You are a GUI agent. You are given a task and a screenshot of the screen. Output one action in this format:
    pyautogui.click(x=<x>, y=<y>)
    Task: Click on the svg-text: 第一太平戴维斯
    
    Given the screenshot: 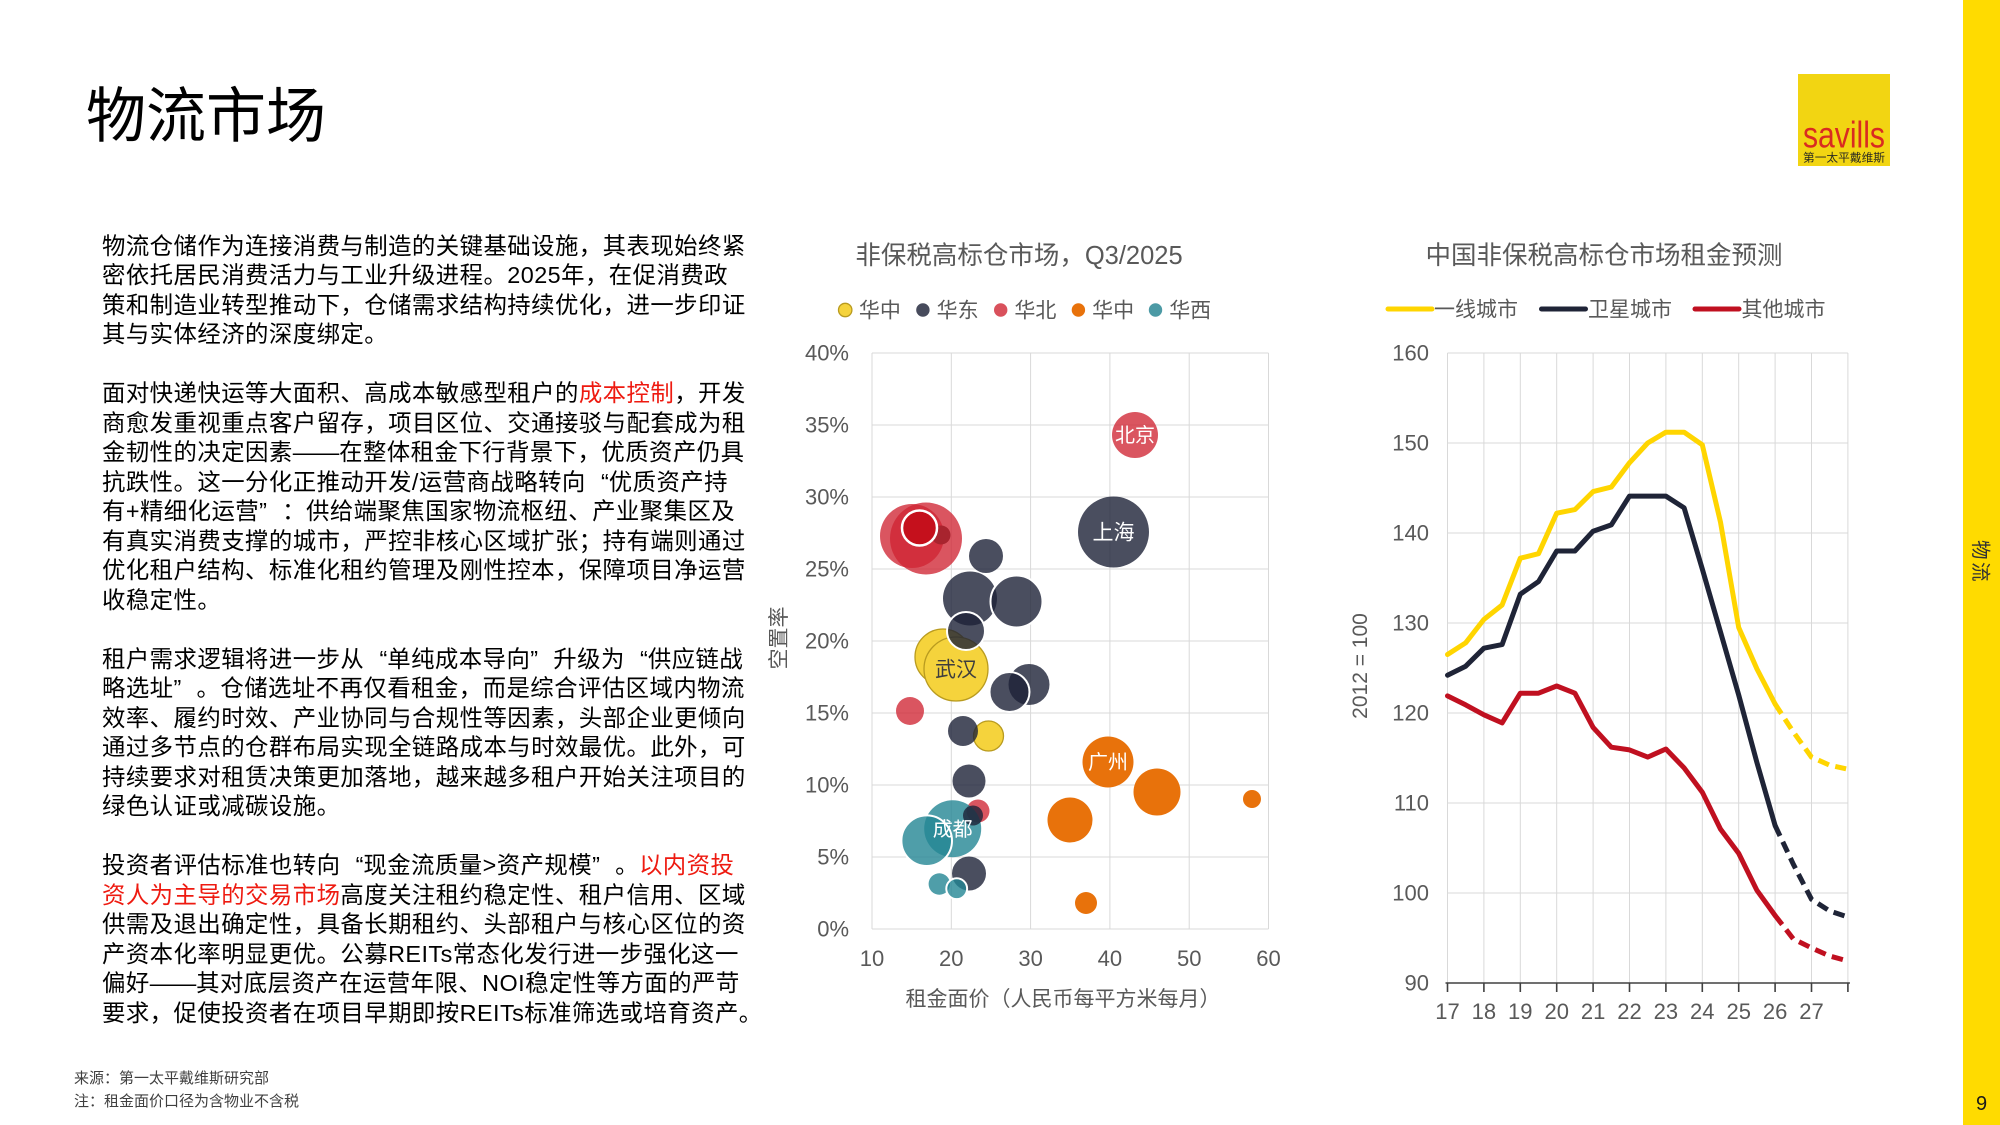 What is the action you would take?
    pyautogui.click(x=1844, y=158)
    